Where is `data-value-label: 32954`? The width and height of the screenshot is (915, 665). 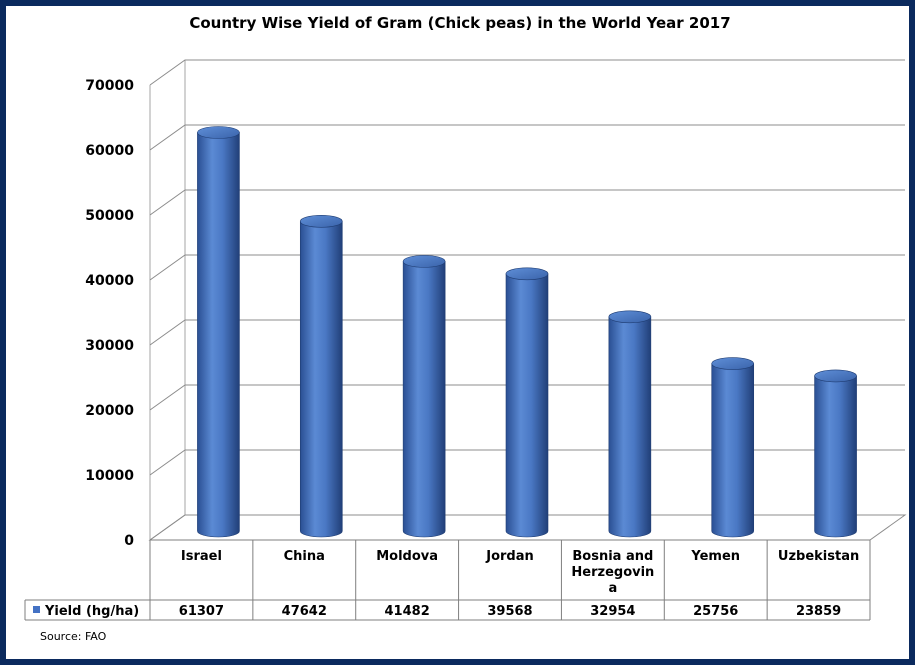 data-value-label: 32954 is located at coordinates (612, 611).